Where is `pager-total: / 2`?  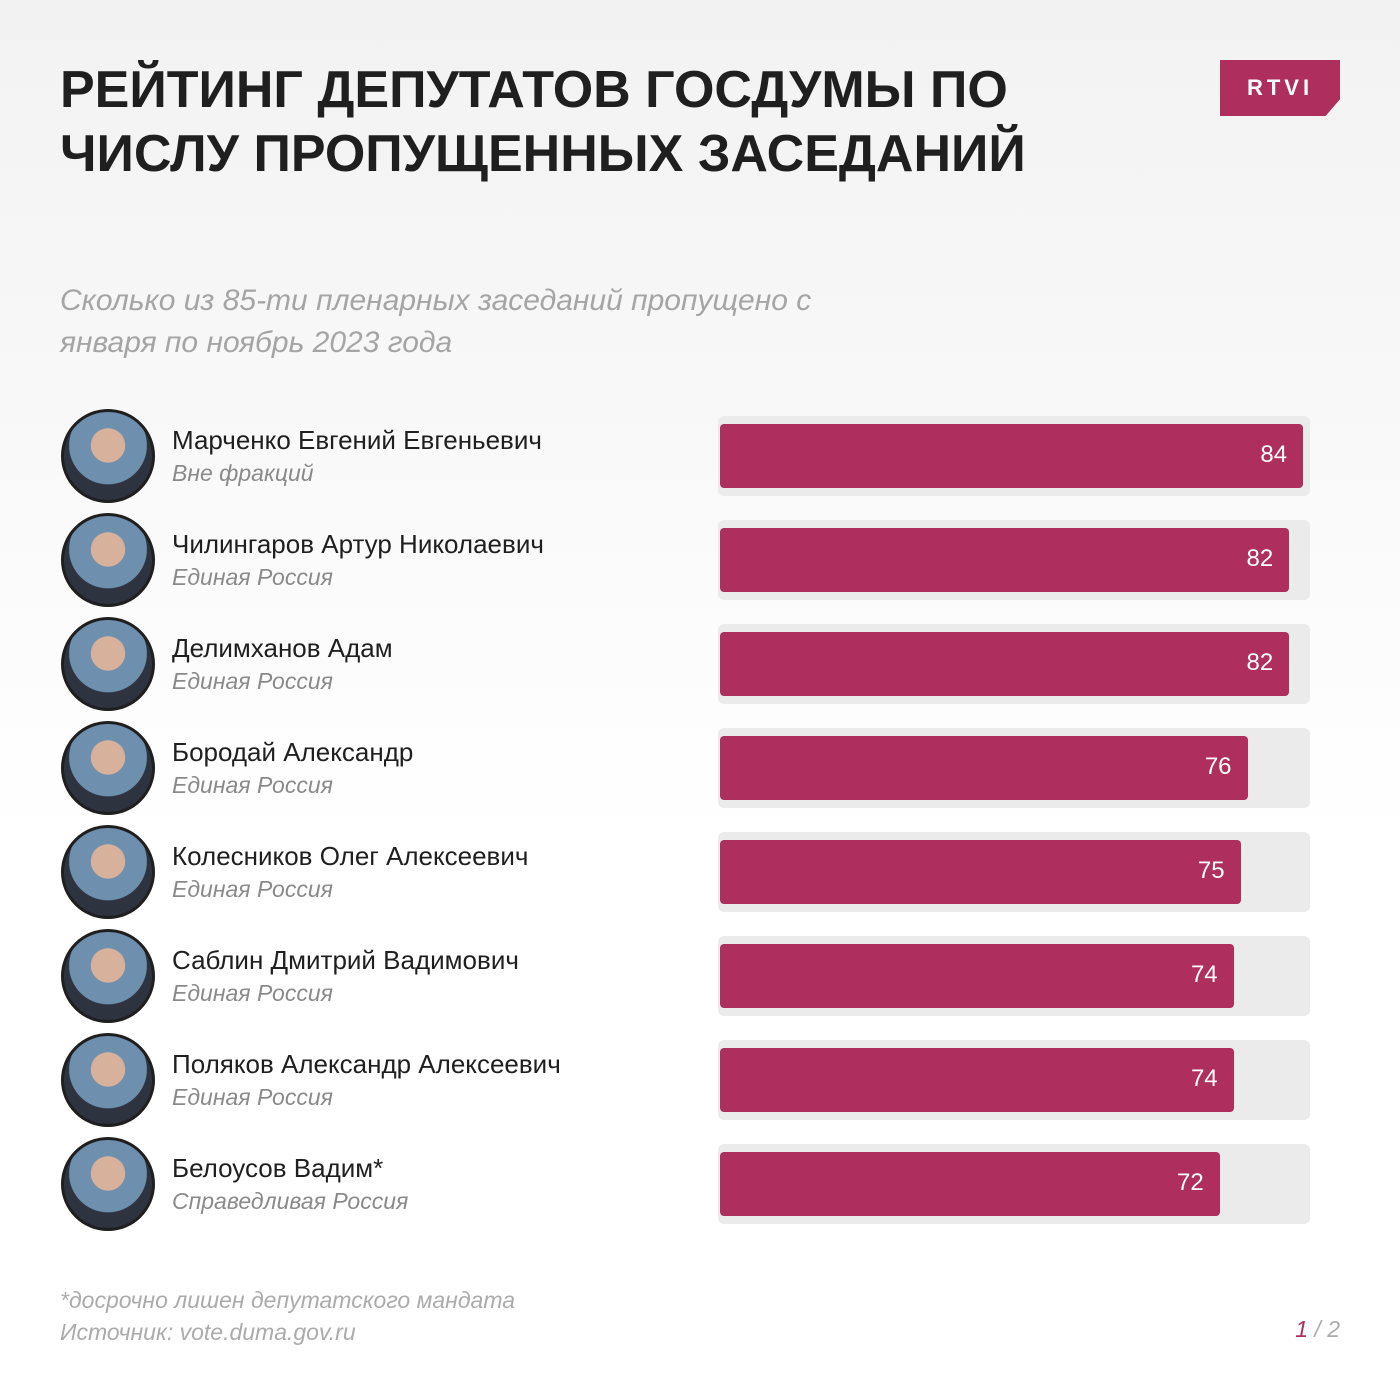 pager-total: / 2 is located at coordinates (1327, 1329).